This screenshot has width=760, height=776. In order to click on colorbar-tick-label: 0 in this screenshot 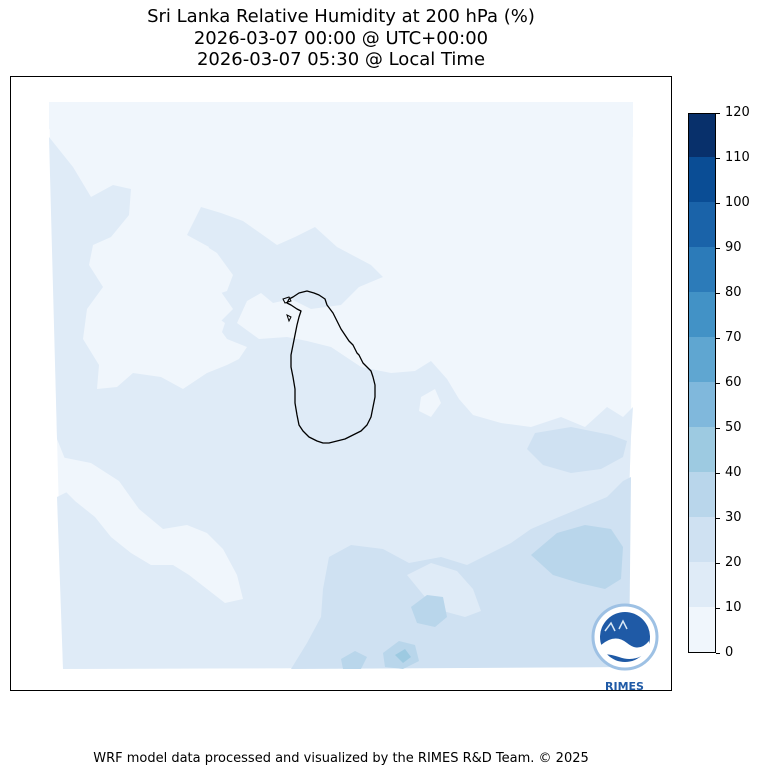, I will do `click(729, 652)`.